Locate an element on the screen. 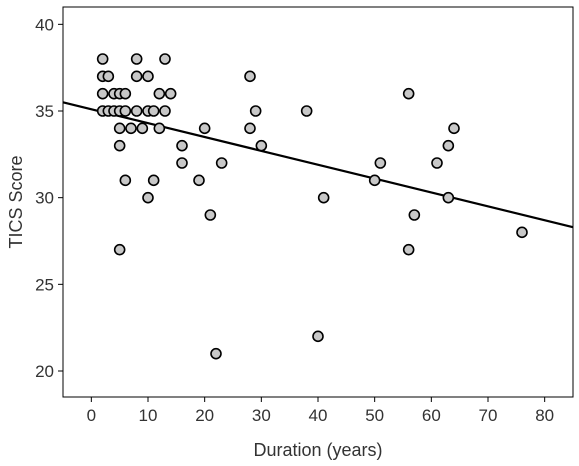 The width and height of the screenshot is (579, 466). x-tick-label: 0 is located at coordinates (91, 415).